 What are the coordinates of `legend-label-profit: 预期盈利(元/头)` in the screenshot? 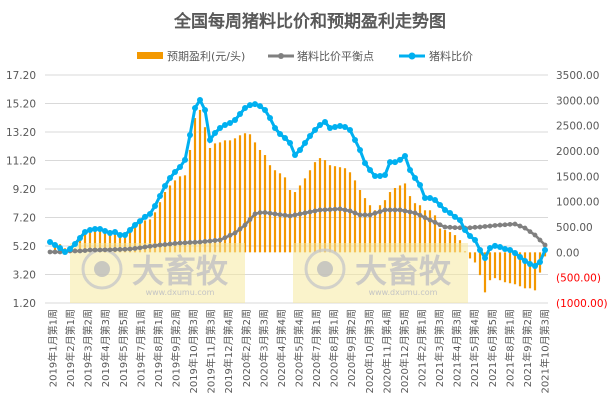 It's located at (206, 56).